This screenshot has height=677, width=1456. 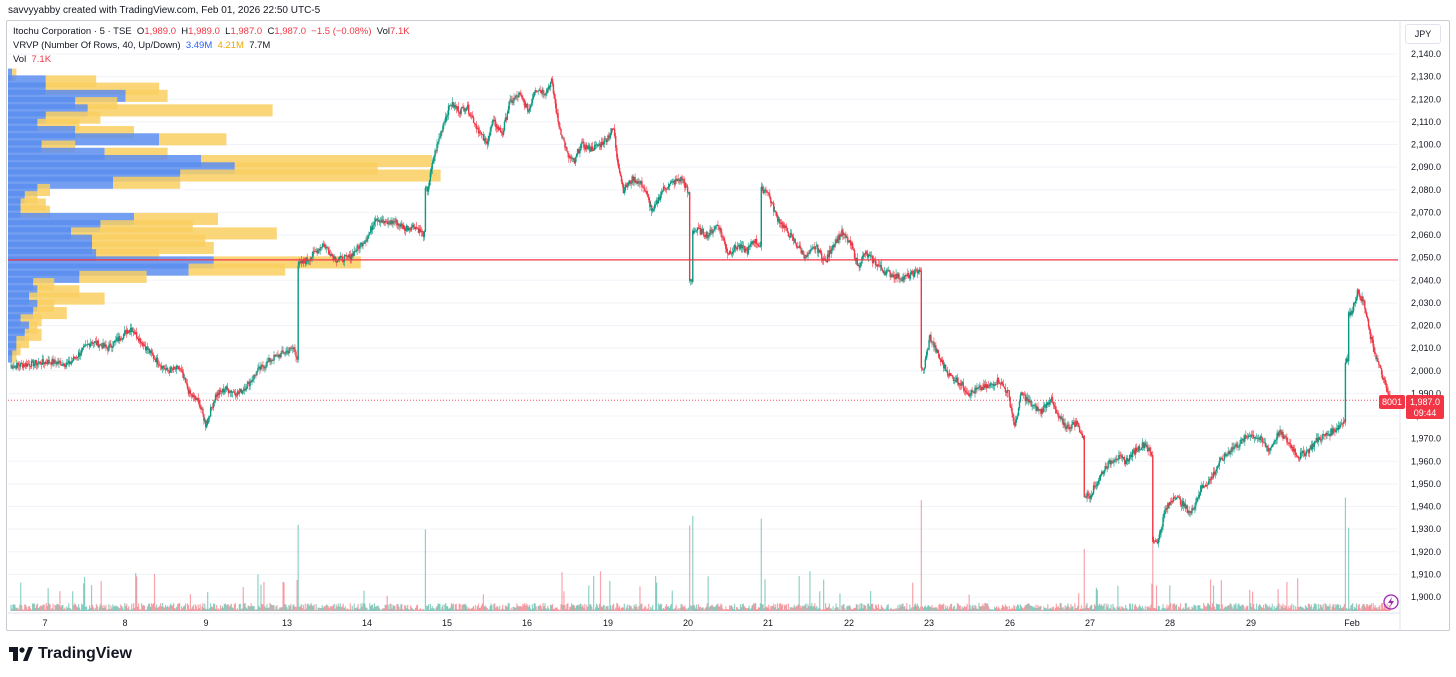 What do you see at coordinates (72, 31) in the screenshot?
I see `symbol-label: Itochu Corporation · 5 · TSE` at bounding box center [72, 31].